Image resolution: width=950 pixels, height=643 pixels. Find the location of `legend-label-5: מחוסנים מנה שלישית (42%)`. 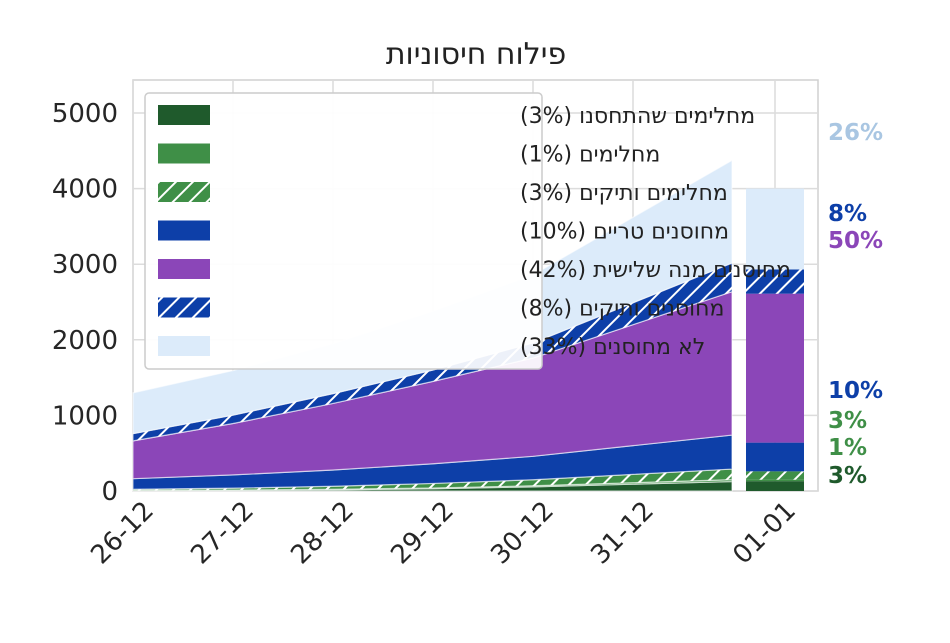

legend-label-5: מחוסנים מנה שלישית (42%) is located at coordinates (655, 270).